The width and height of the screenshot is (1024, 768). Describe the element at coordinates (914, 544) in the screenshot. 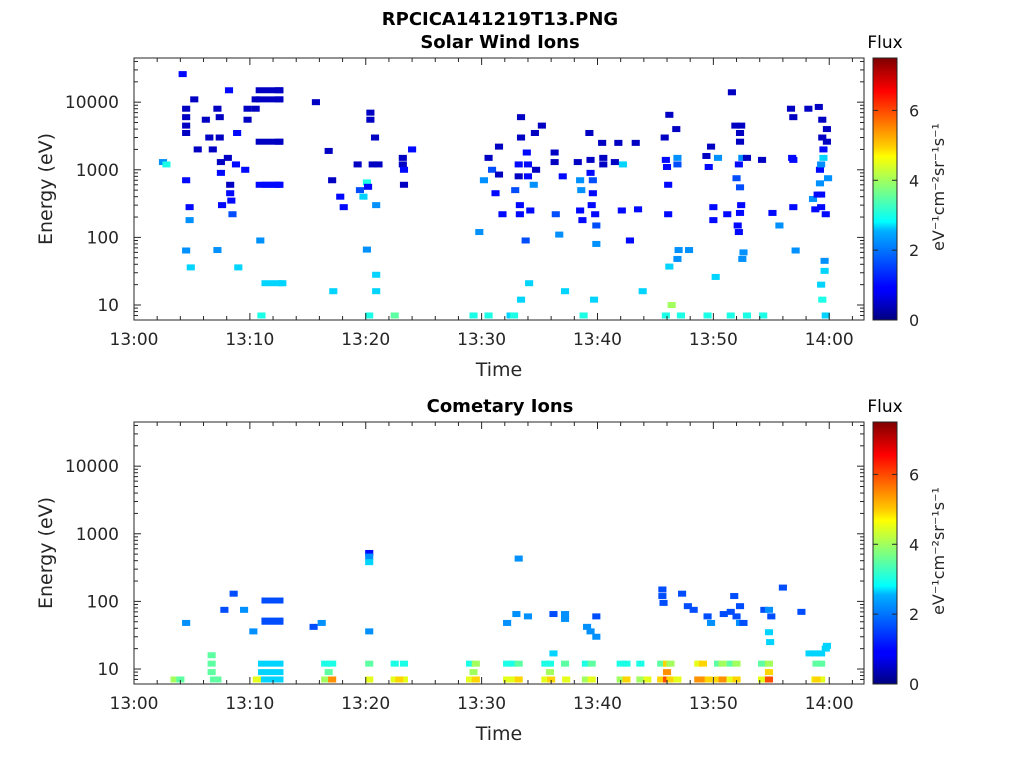

I see `colorbar-tick-label: 4` at that location.